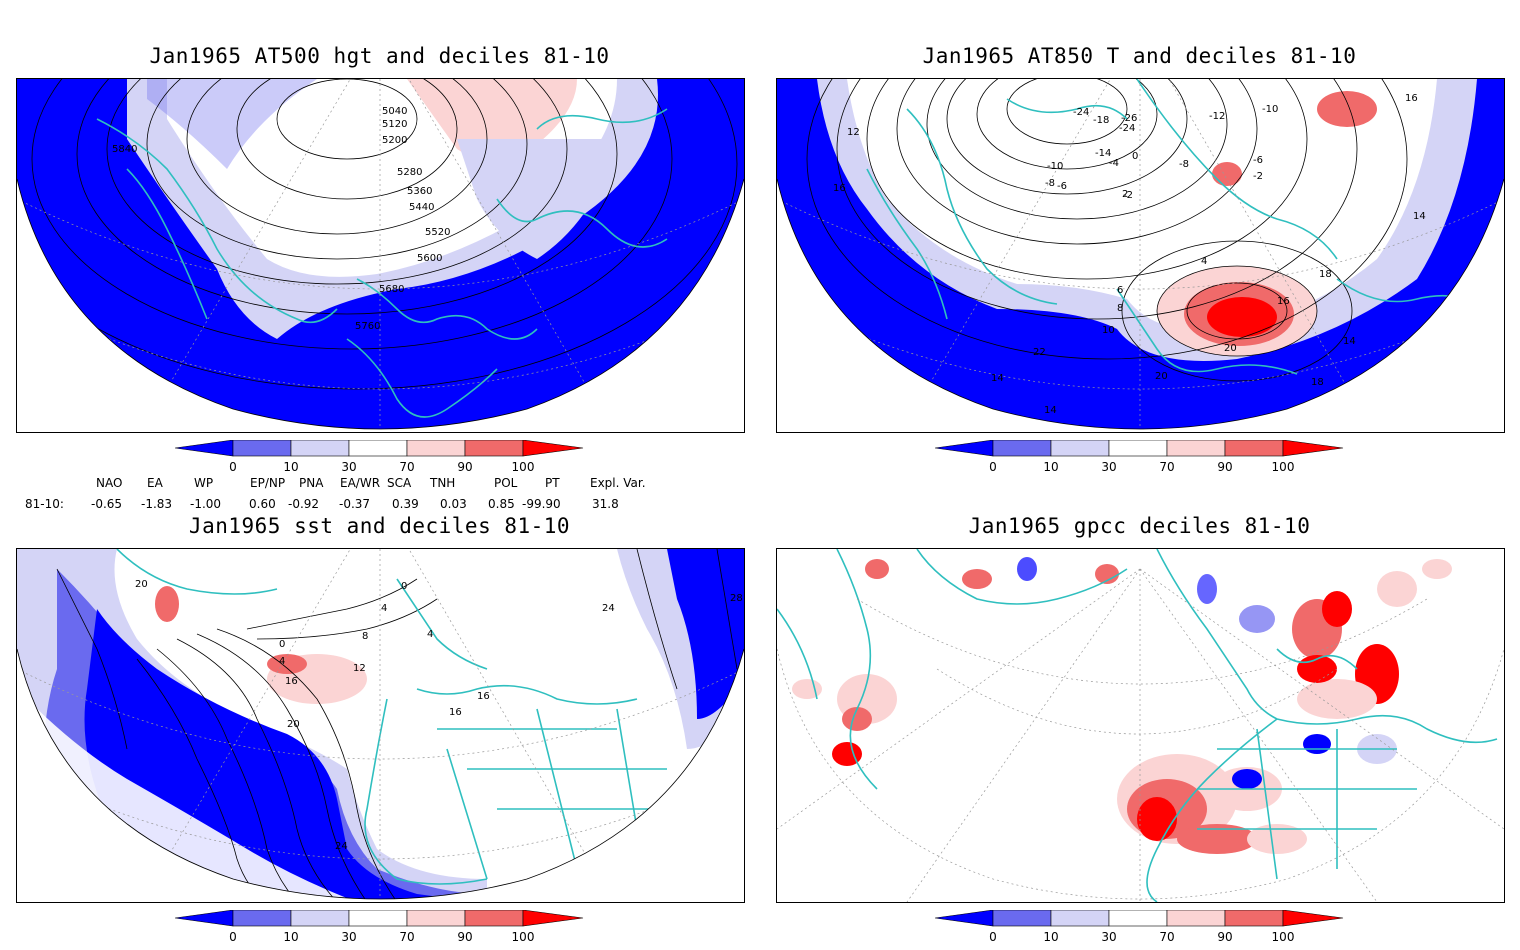 This screenshot has height=950, width=1520. Describe the element at coordinates (443, 483) in the screenshot. I see `index-header: TNH` at that location.